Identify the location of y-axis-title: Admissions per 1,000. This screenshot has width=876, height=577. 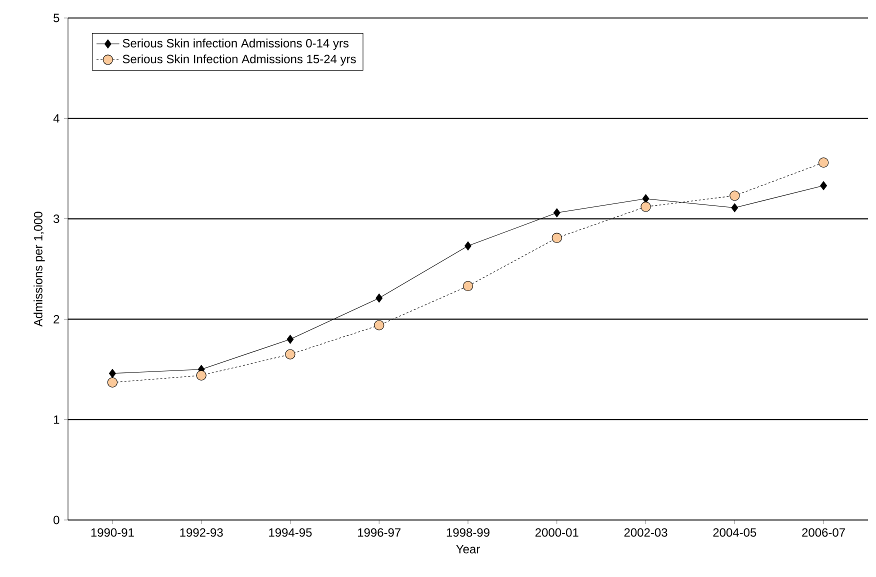
(39, 269).